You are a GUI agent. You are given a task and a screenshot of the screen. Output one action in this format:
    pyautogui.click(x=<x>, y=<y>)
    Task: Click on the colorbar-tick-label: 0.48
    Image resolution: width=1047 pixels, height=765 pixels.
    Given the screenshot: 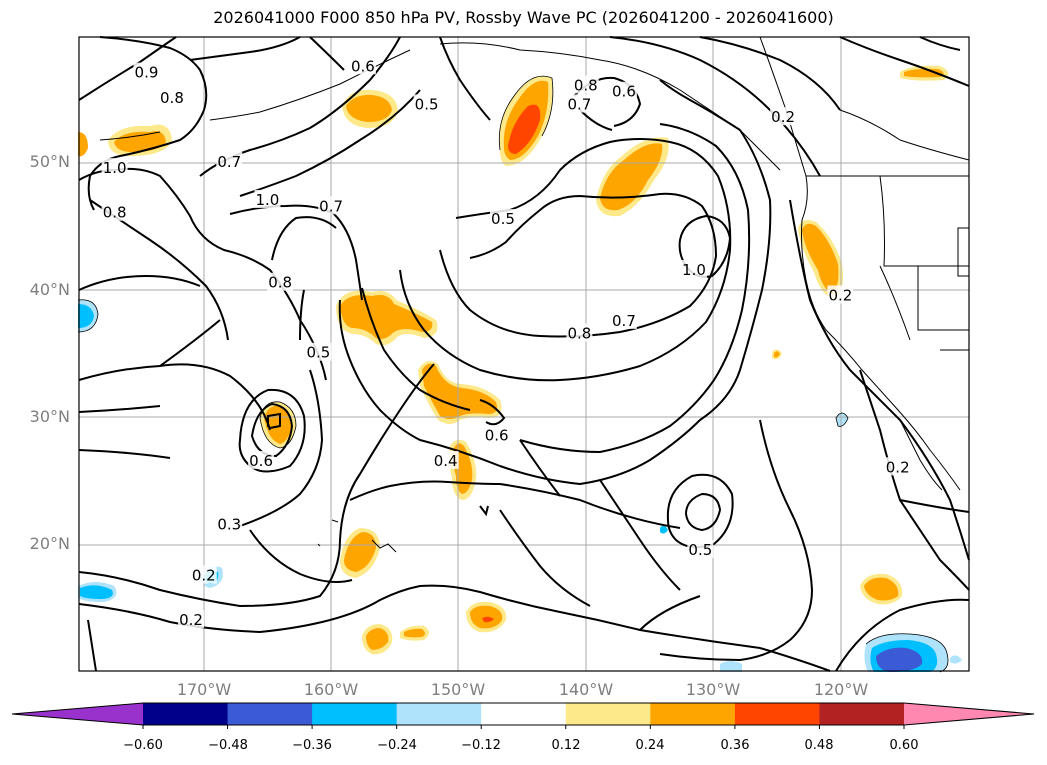 What is the action you would take?
    pyautogui.click(x=819, y=745)
    